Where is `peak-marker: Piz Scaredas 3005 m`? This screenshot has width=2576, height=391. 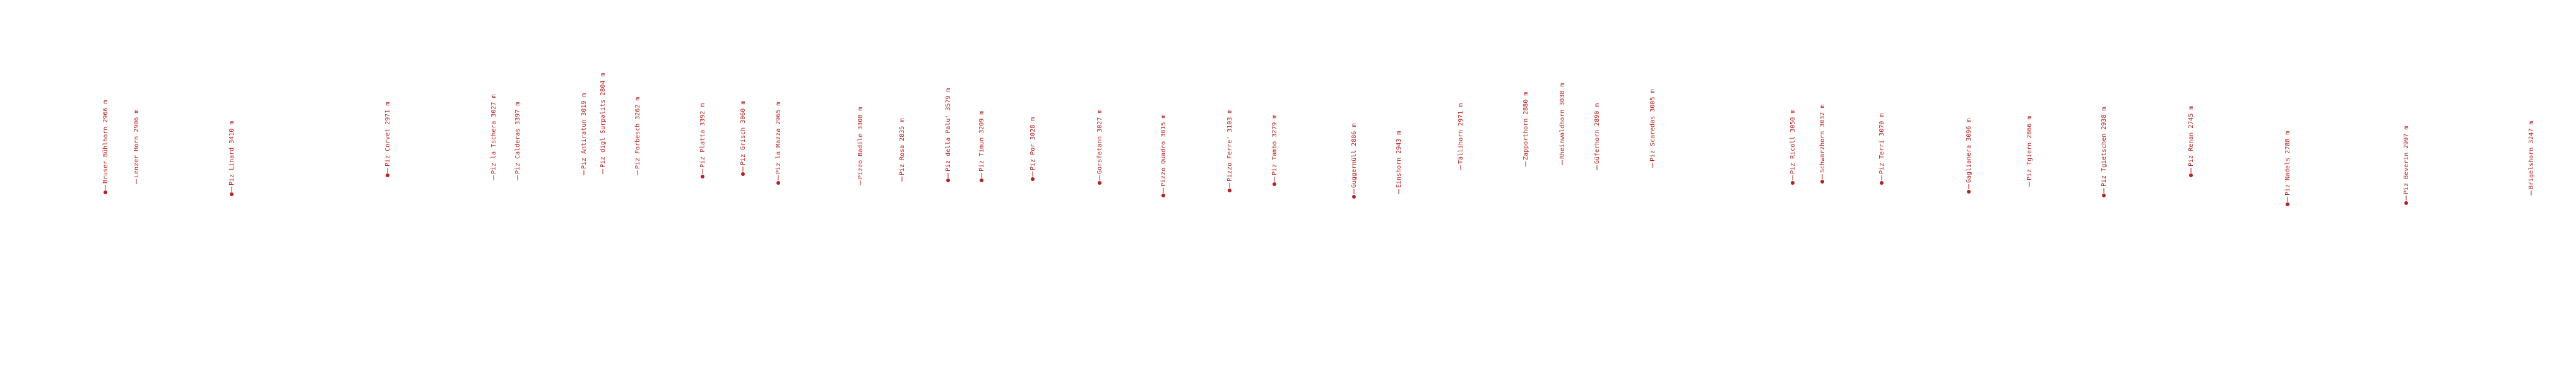 peak-marker: Piz Scaredas 3005 m is located at coordinates (1653, 129).